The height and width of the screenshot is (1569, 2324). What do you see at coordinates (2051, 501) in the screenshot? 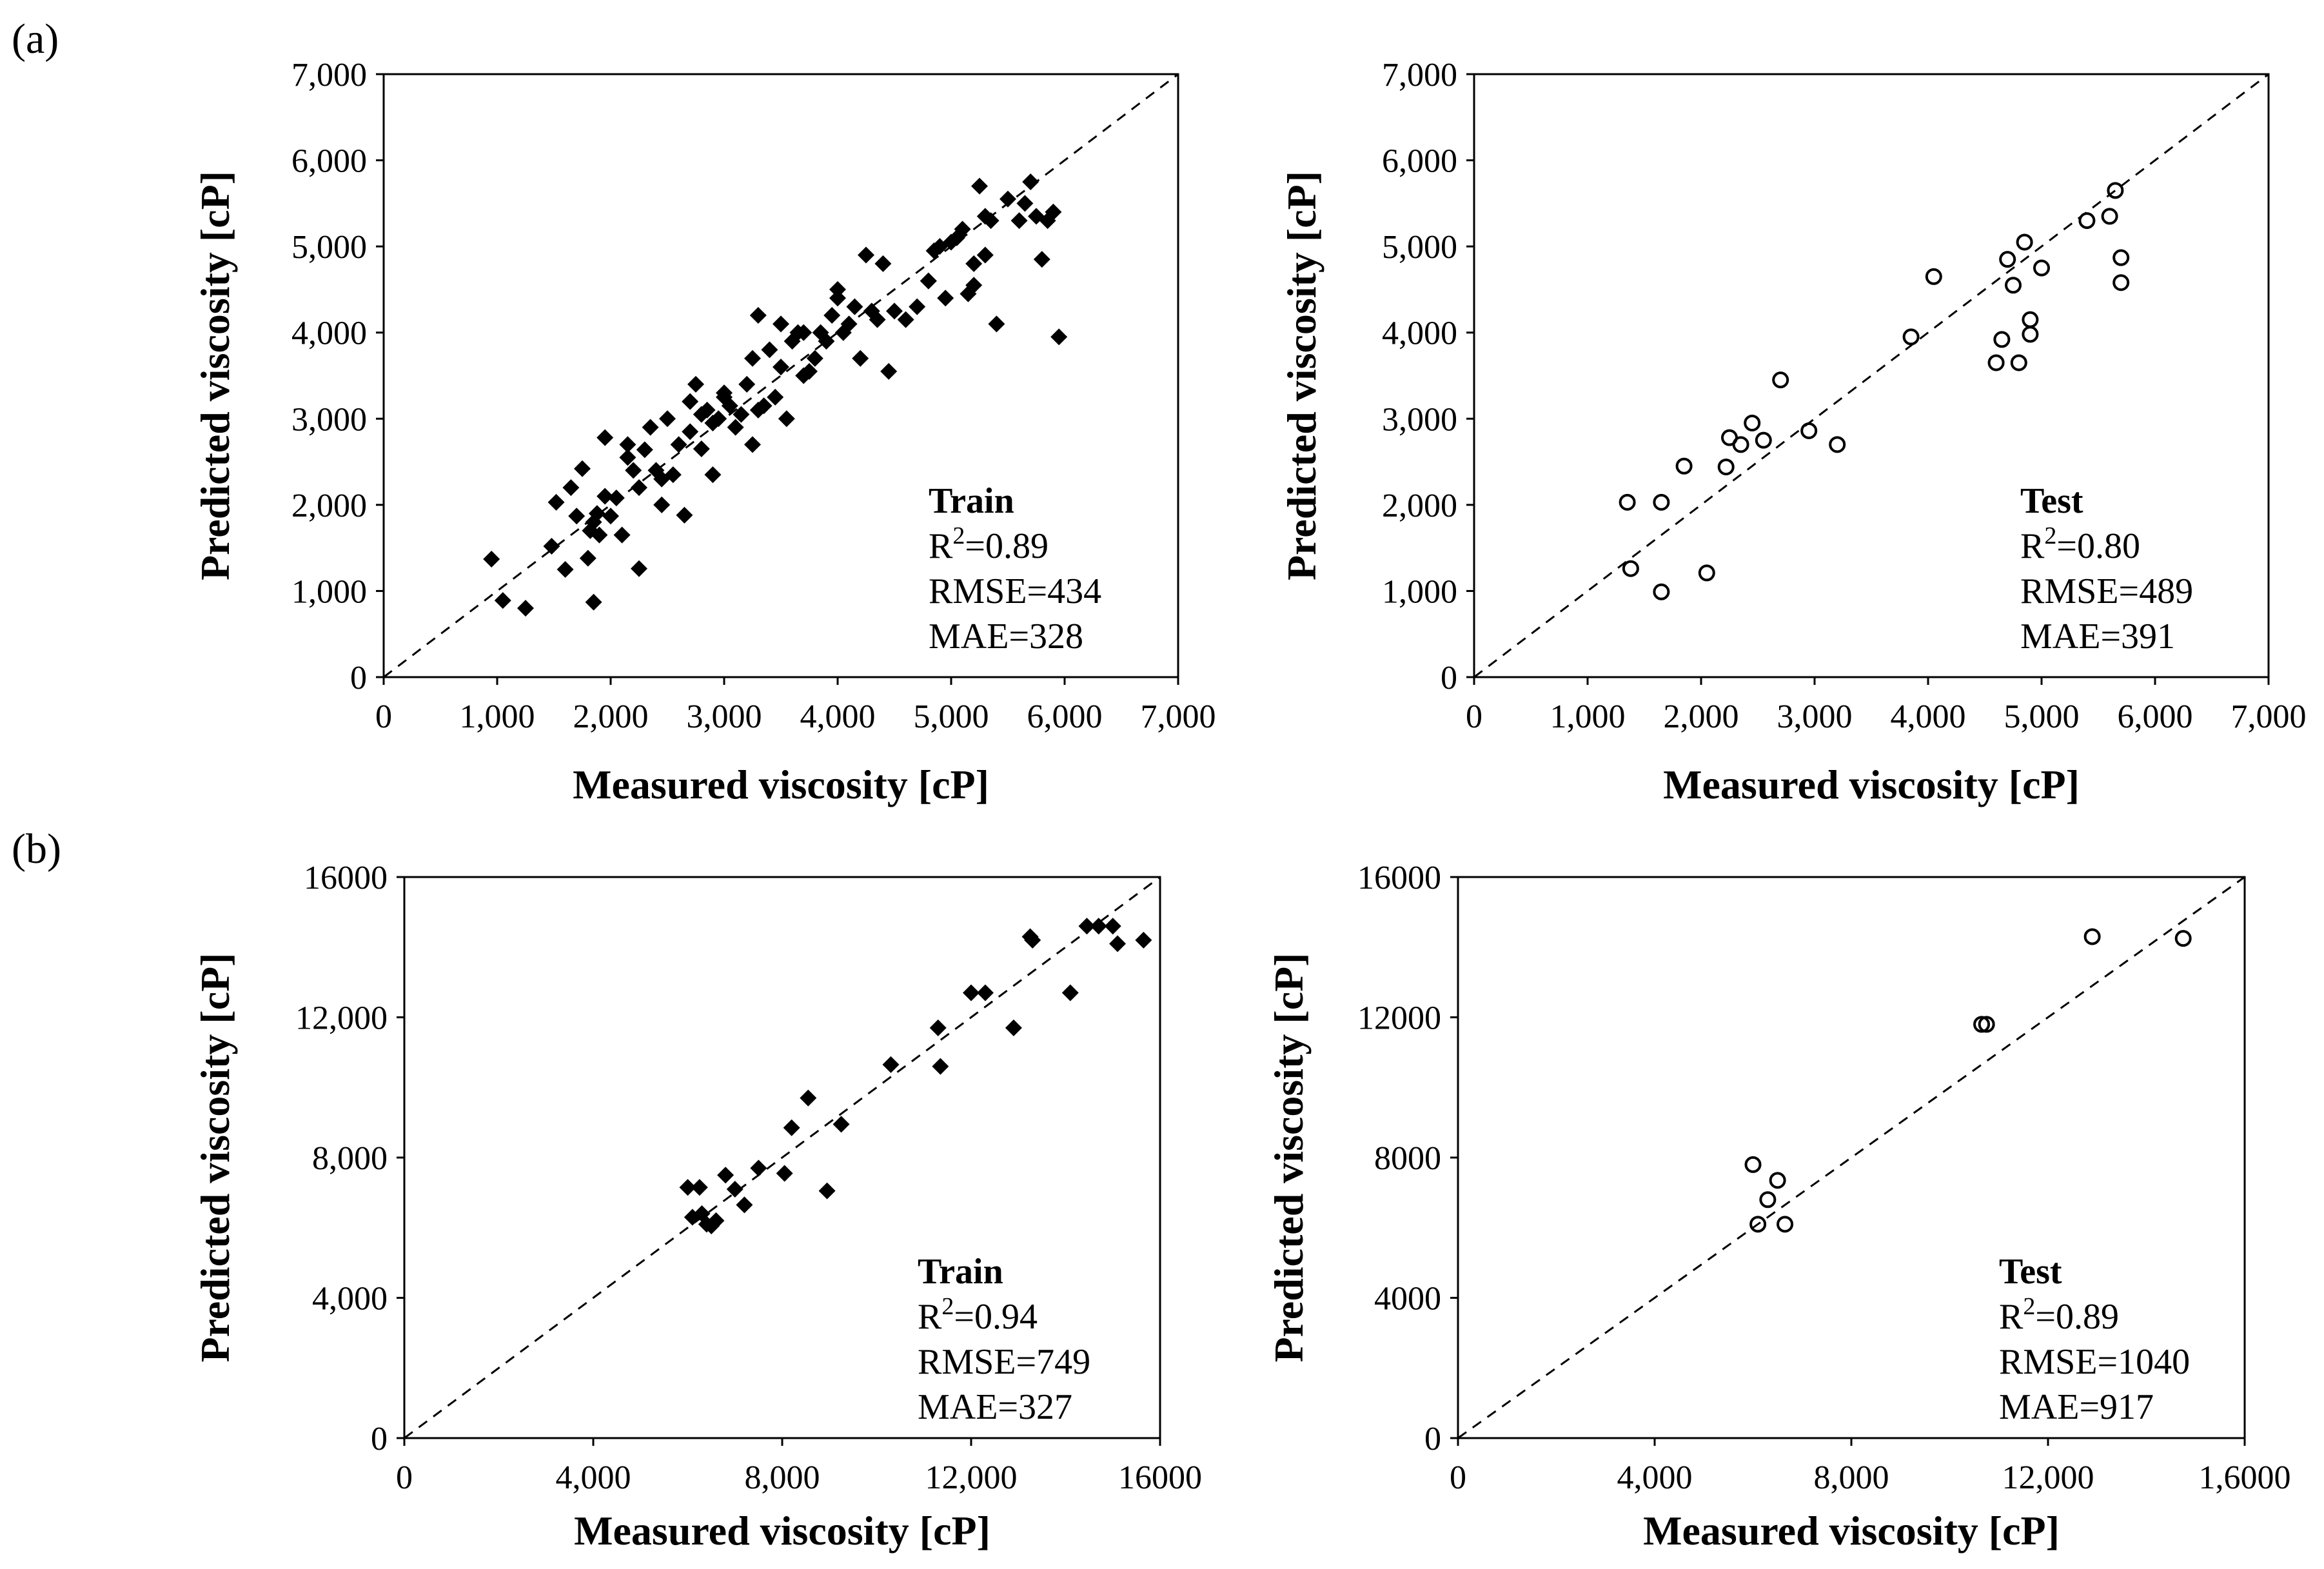
I see `stats-title: Test` at bounding box center [2051, 501].